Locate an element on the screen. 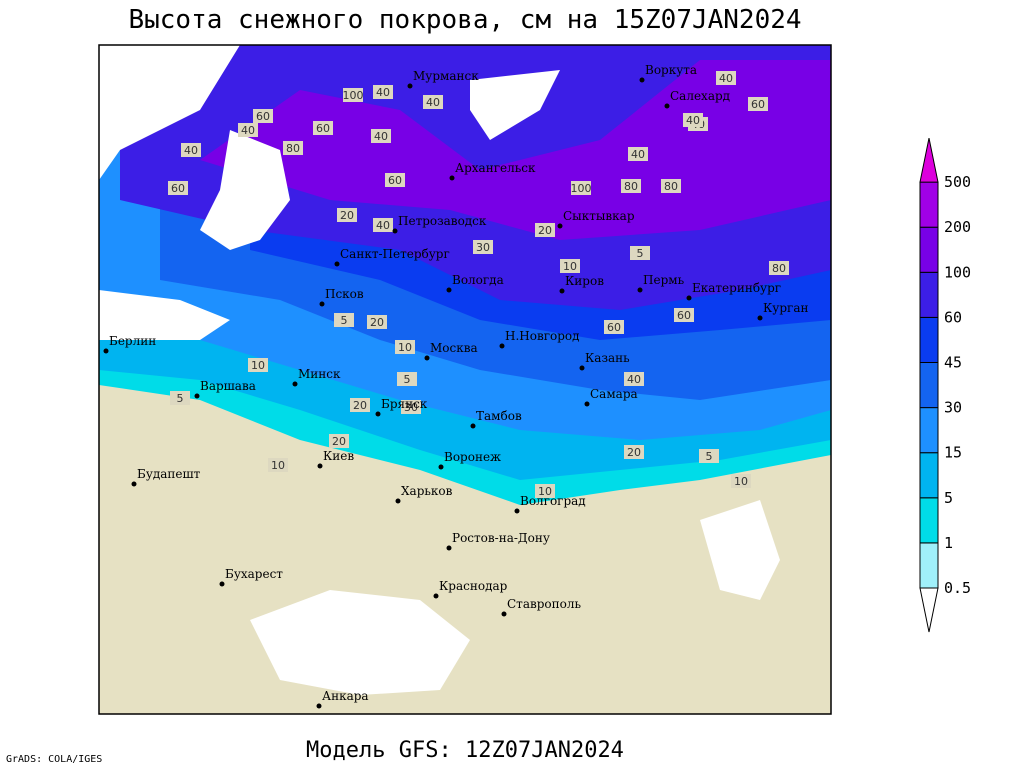  legend-label: 100 is located at coordinates (957, 272).